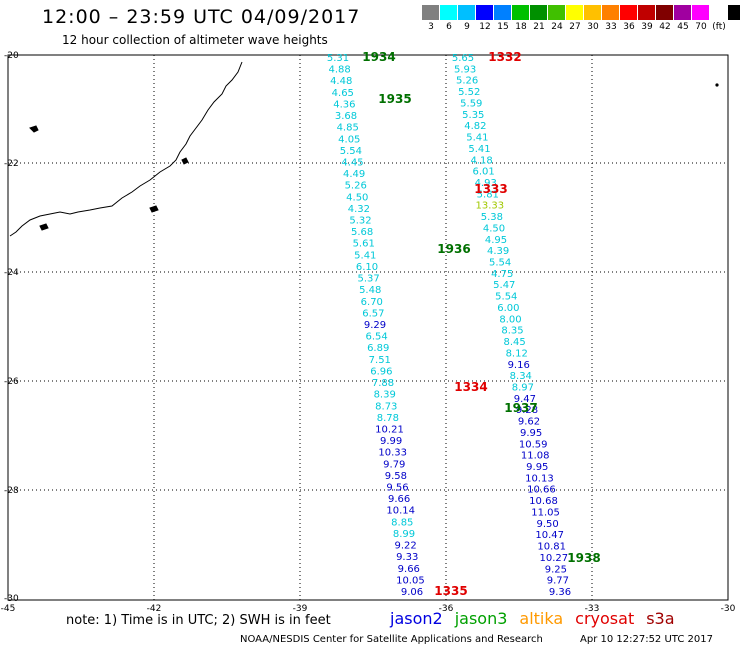  What do you see at coordinates (485, 27) in the screenshot?
I see `color-scale-label: 12` at bounding box center [485, 27].